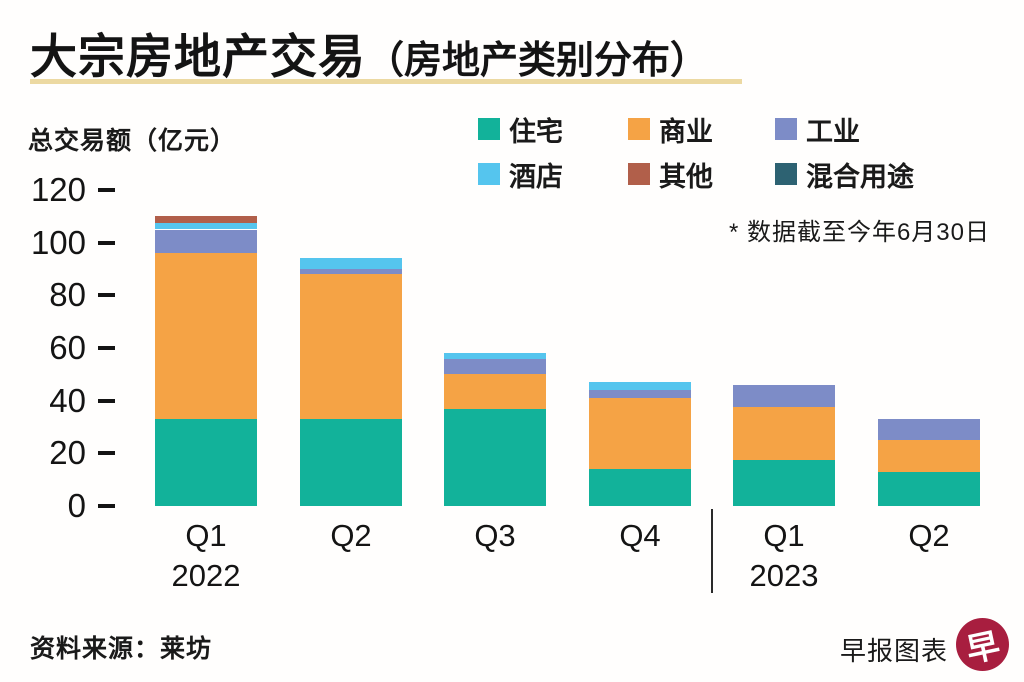 The height and width of the screenshot is (682, 1024). I want to click on legend-label: 酒店, so click(536, 176).